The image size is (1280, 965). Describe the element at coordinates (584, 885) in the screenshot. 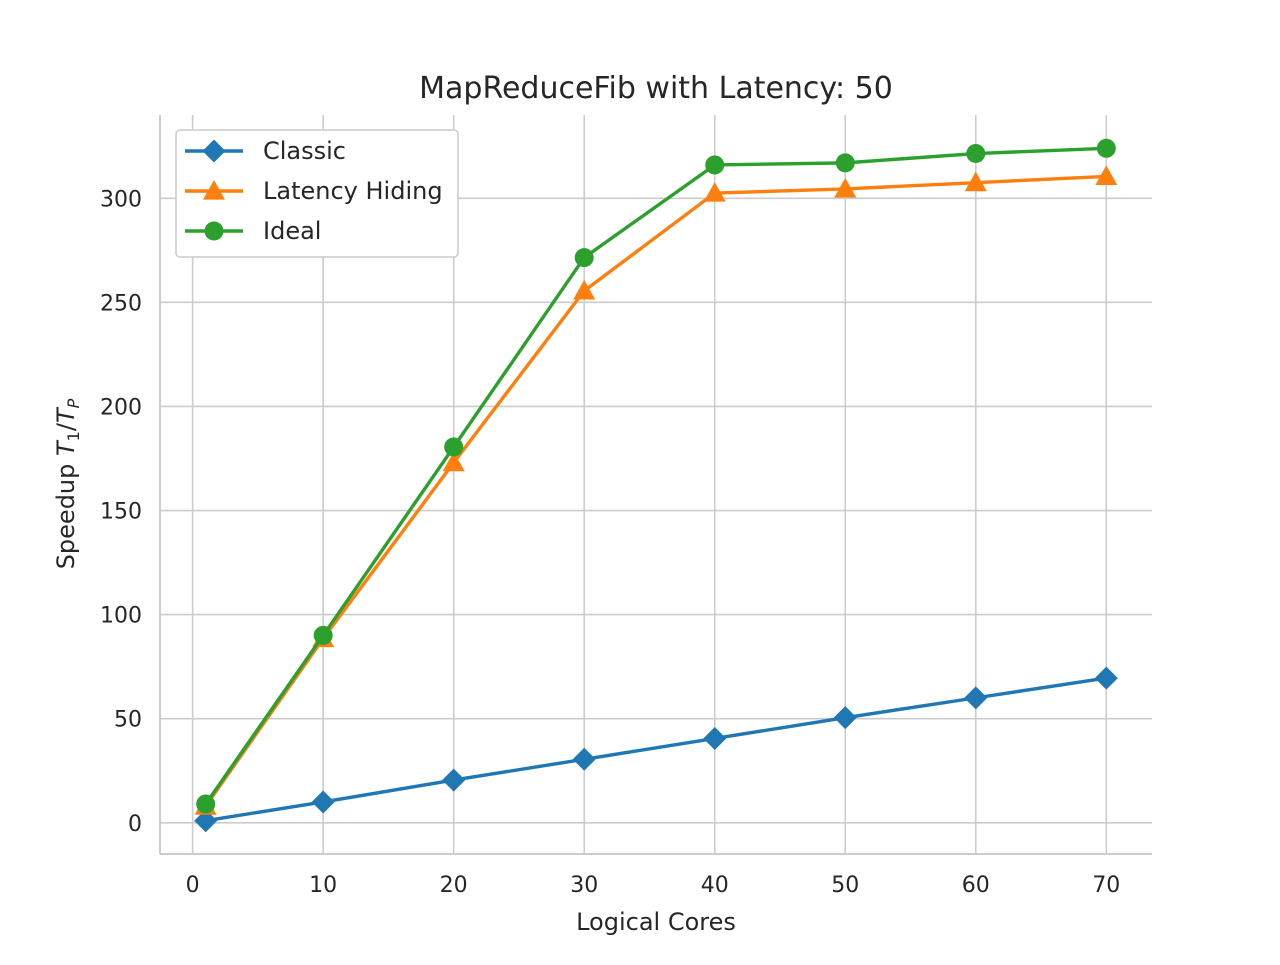

I see `x-tick-label: 30` at that location.